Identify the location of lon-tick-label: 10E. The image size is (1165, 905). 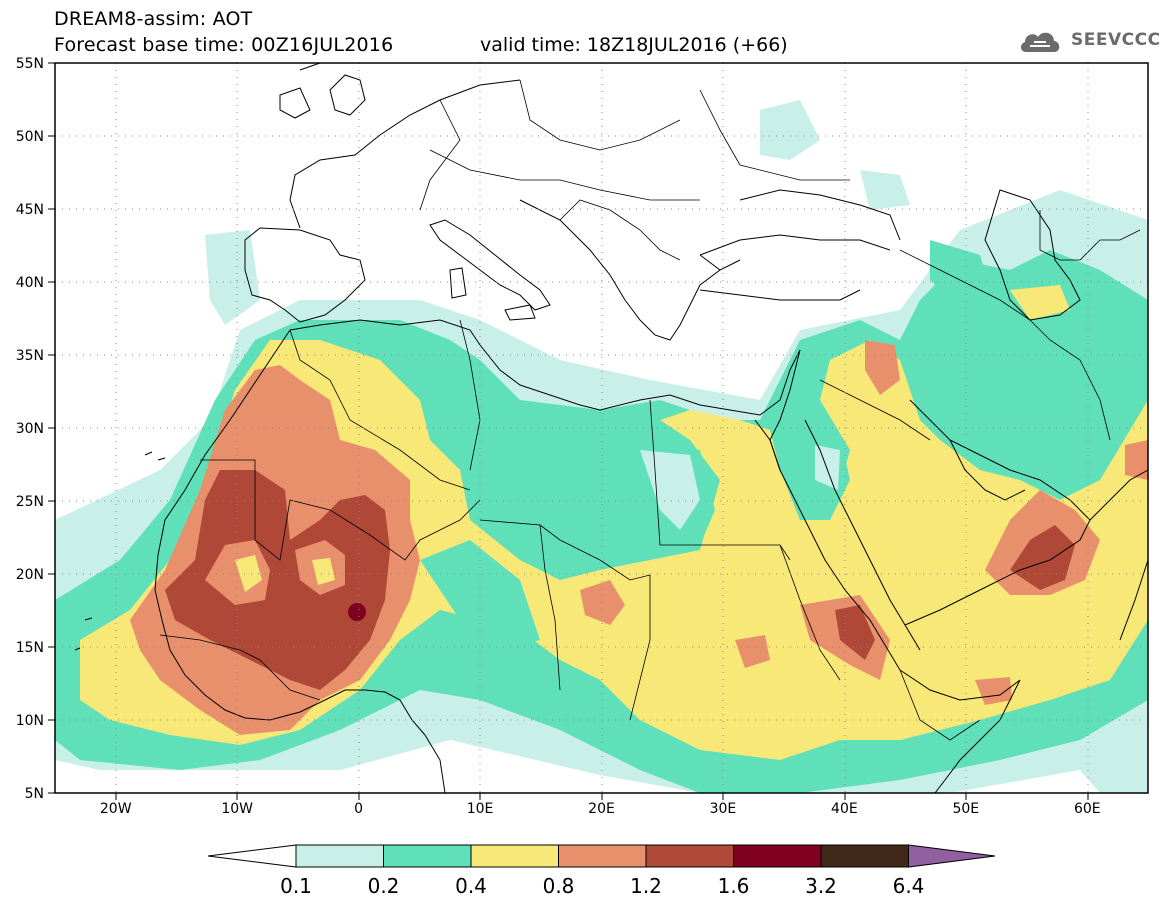
(480, 809).